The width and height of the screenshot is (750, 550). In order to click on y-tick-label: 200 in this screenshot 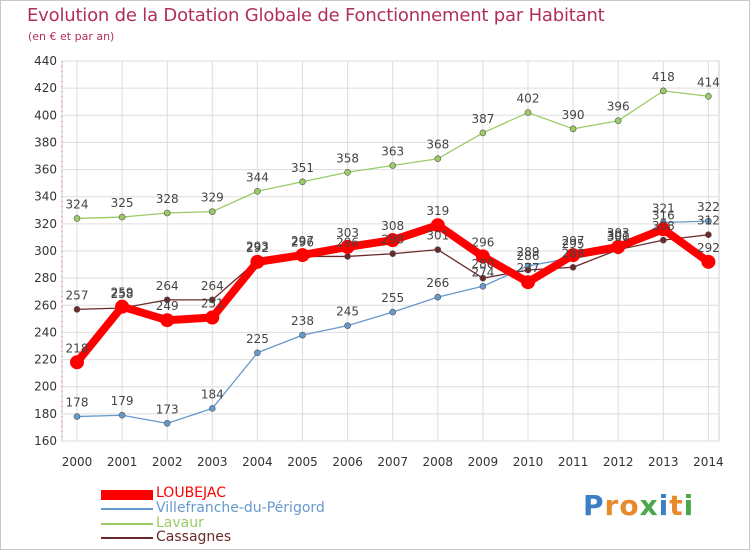, I will do `click(45, 387)`.